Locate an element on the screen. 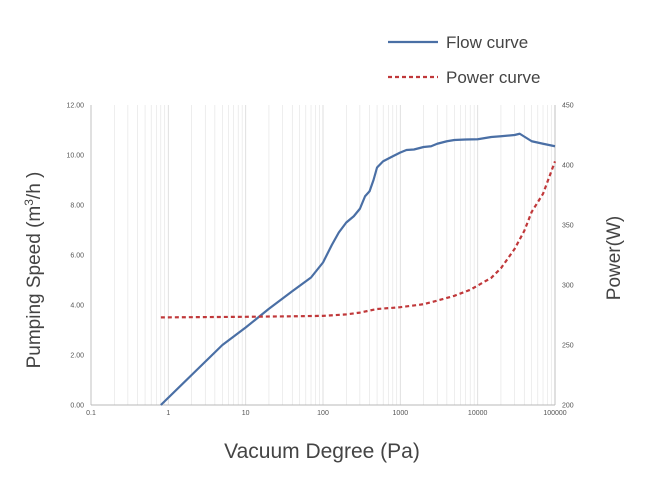 The width and height of the screenshot is (661, 487). y-left-tick-label: 10.00 is located at coordinates (75, 156).